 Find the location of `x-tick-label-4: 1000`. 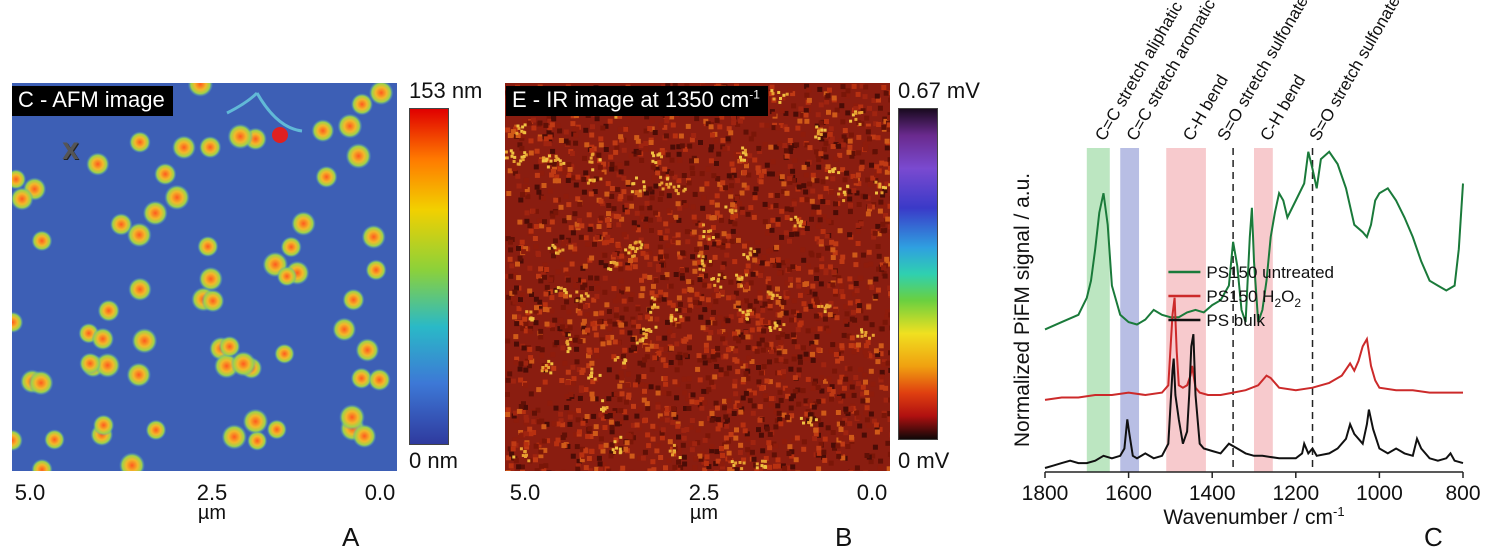

x-tick-label-4: 1000 is located at coordinates (1379, 493).